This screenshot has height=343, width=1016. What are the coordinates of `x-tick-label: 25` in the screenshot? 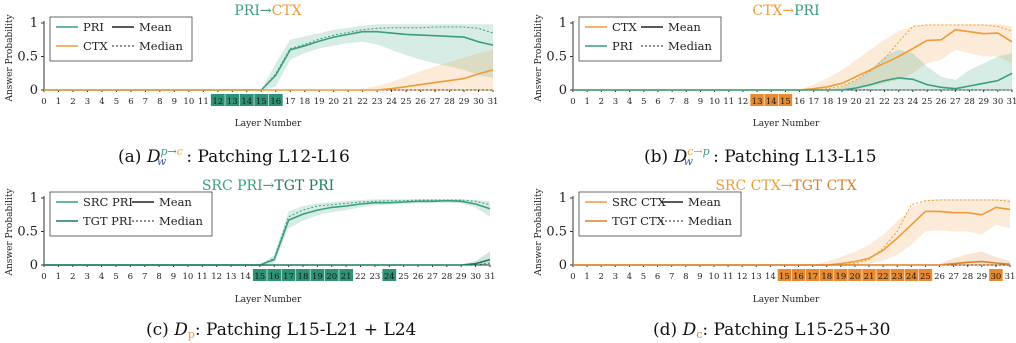 It's located at (927, 102).